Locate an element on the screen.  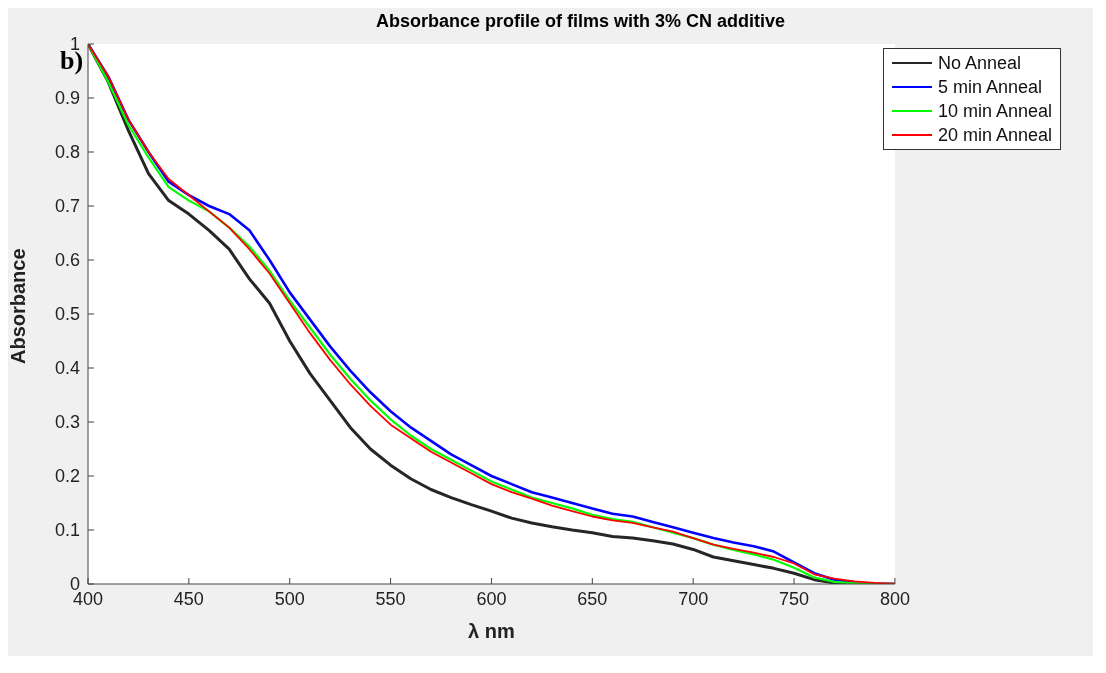
legend-label: 20 min Anneal is located at coordinates (994, 135).